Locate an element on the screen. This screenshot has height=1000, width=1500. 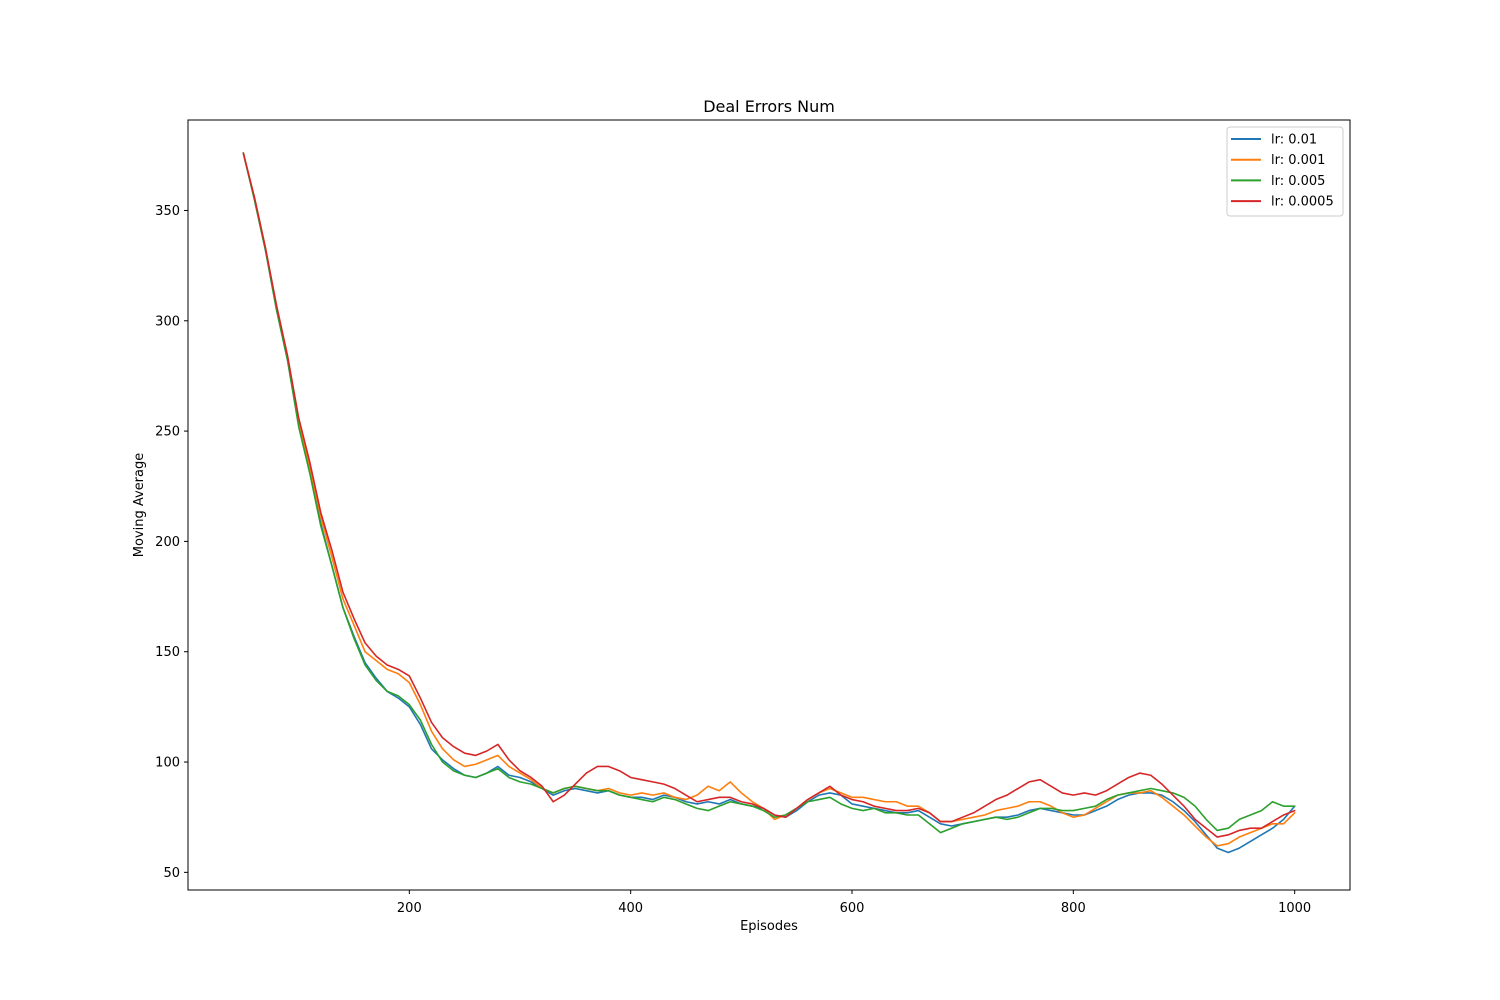
y-tick-label: 300 is located at coordinates (167, 321).